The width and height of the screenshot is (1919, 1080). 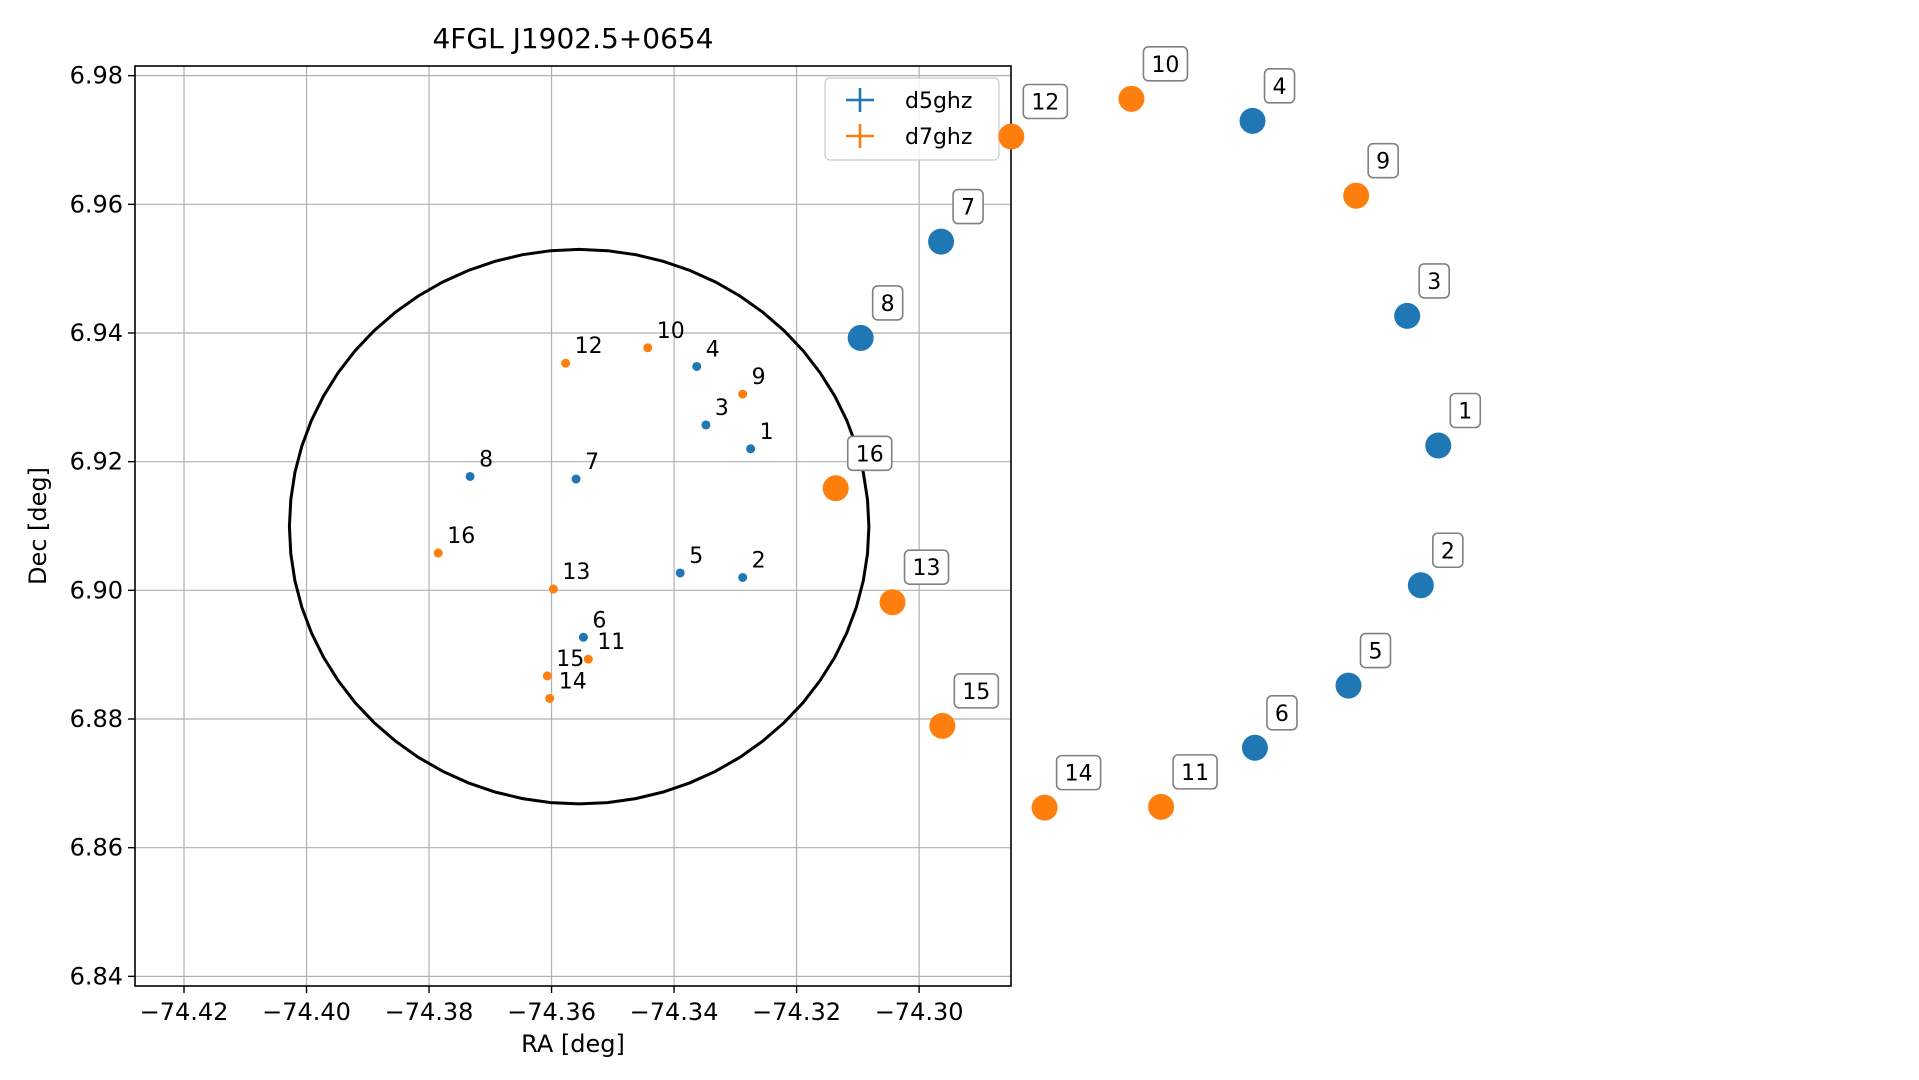 I want to click on source-label-14: 14, so click(x=573, y=681).